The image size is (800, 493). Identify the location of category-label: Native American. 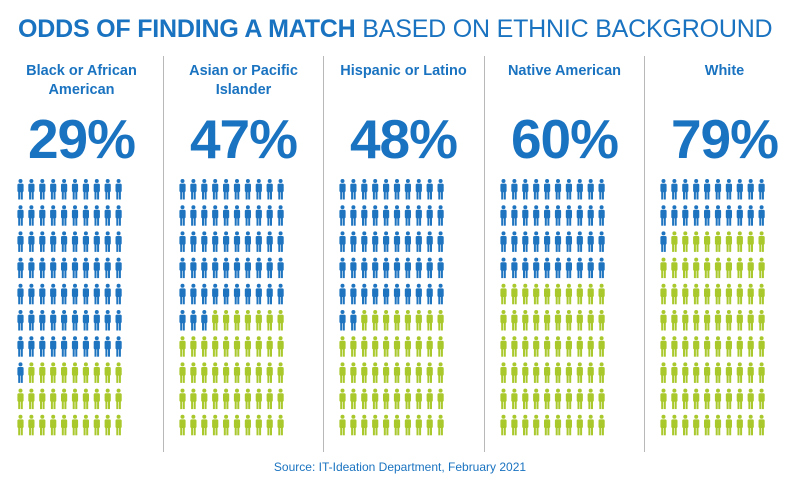
(564, 71).